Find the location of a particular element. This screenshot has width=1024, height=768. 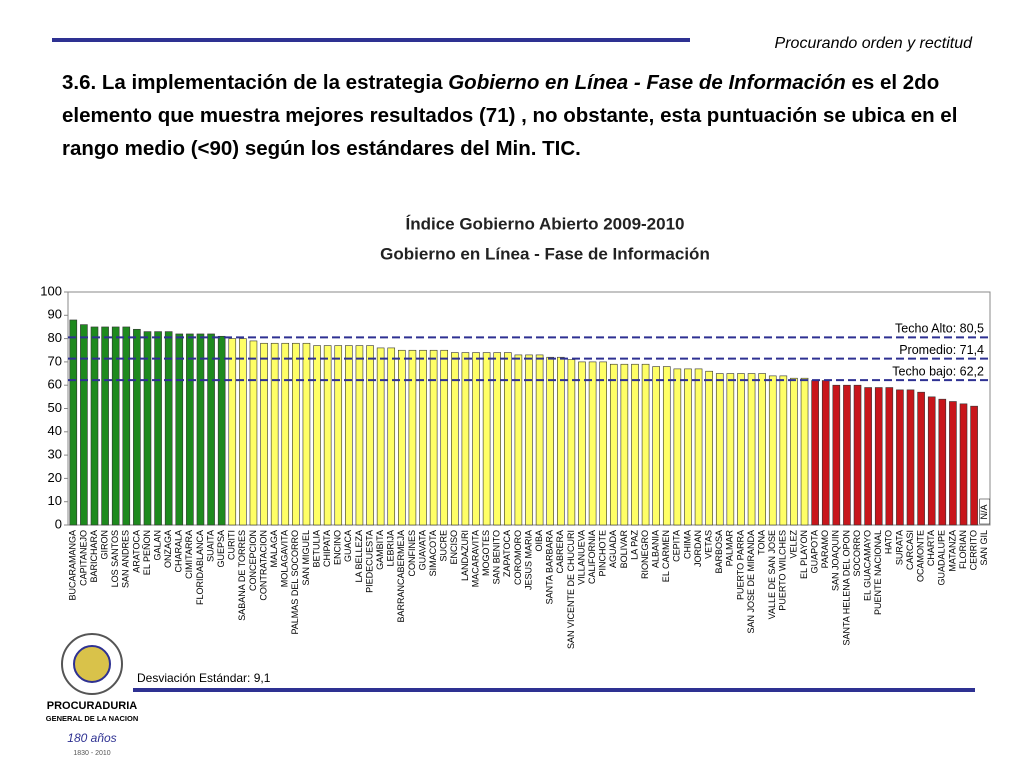

x-tick-label: EL GUACAMAYO is located at coordinates (868, 565).